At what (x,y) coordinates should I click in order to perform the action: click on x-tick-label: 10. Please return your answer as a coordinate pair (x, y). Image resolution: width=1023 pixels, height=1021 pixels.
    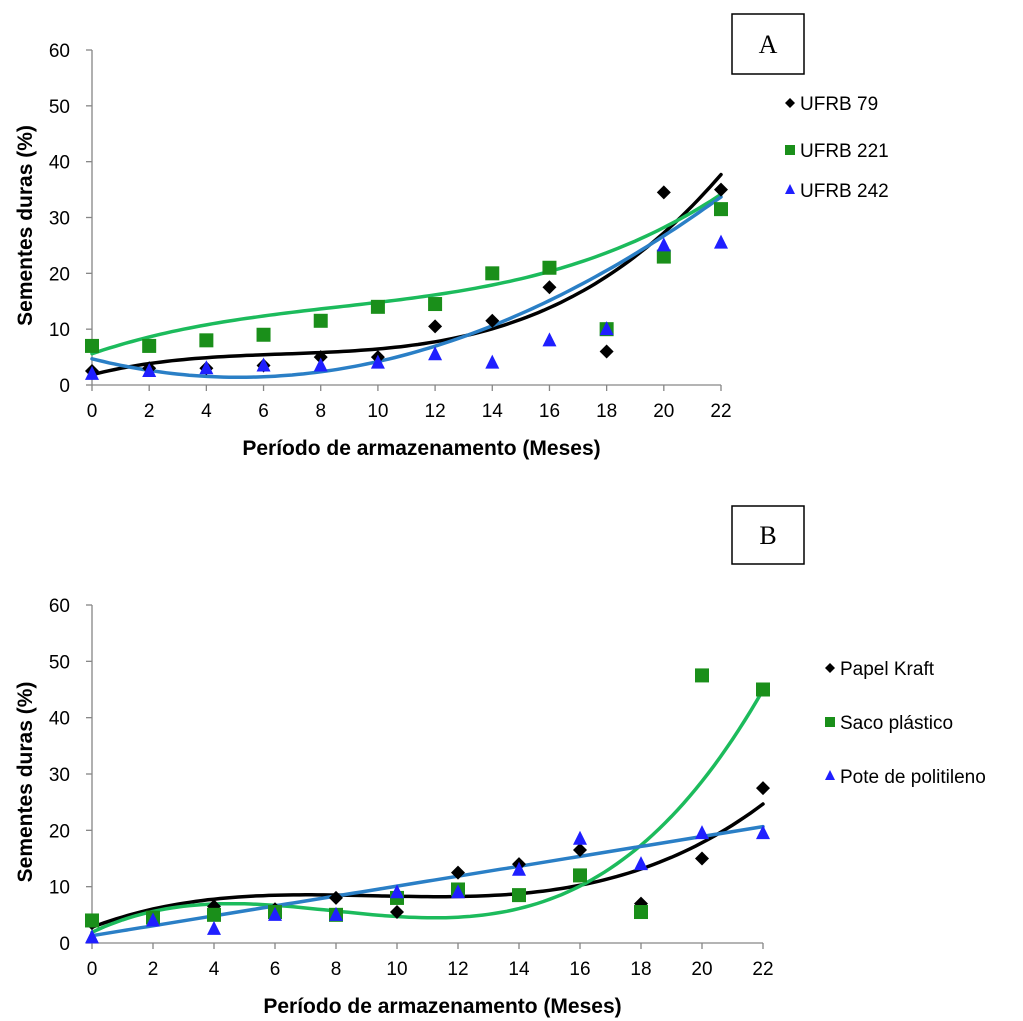
    Looking at the image, I should click on (396, 969).